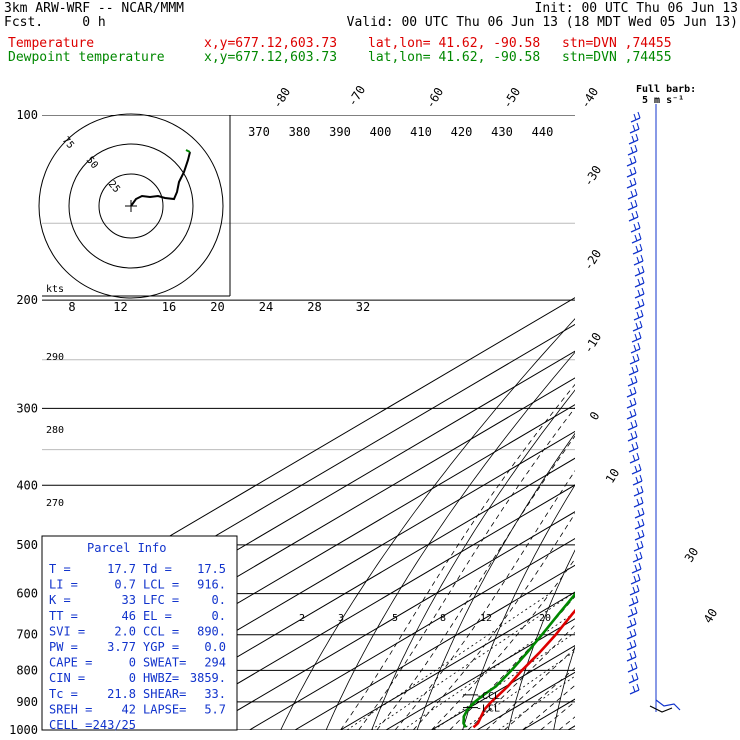 This screenshot has width=740, height=740. Describe the element at coordinates (613, 476) in the screenshot. I see `isotherm-label: 10` at that location.